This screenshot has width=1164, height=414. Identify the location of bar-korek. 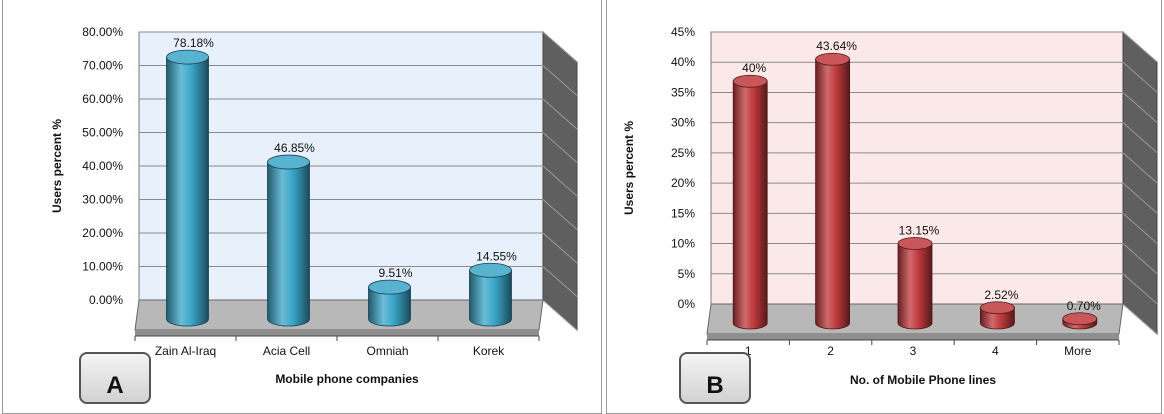
(490, 294).